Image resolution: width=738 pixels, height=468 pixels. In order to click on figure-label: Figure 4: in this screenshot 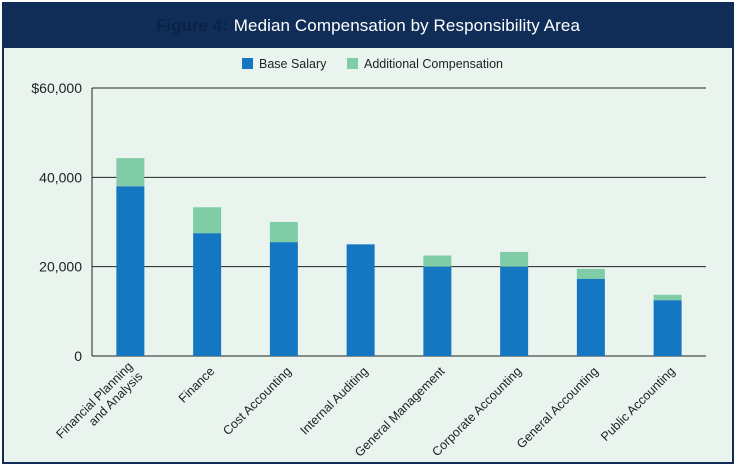, I will do `click(191, 25)`.